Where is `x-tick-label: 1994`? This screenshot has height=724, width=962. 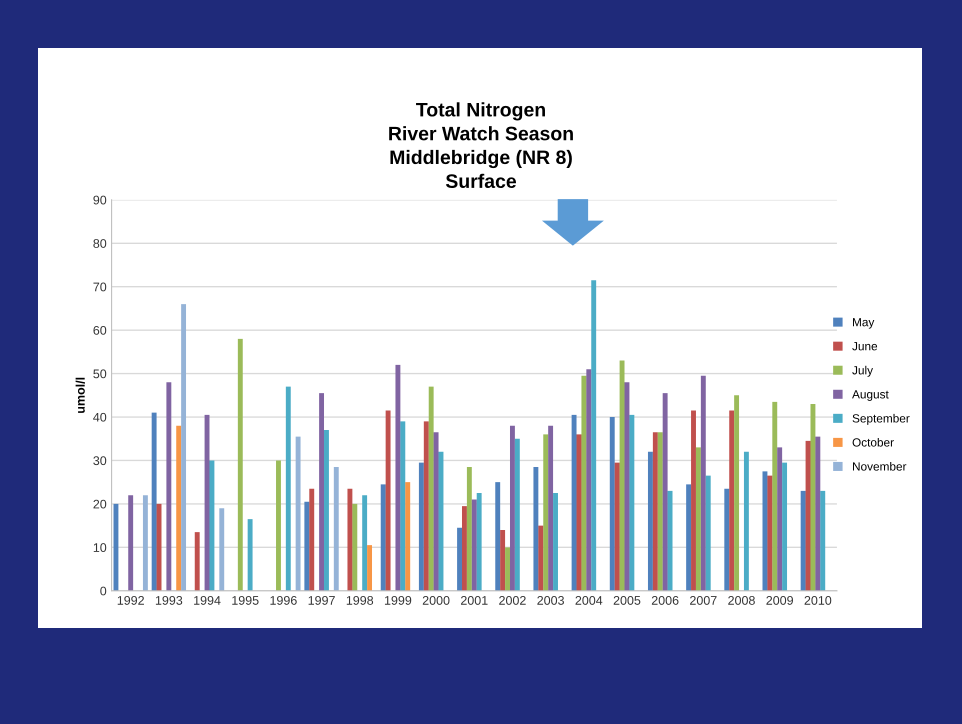
x-tick-label: 1994 is located at coordinates (207, 600).